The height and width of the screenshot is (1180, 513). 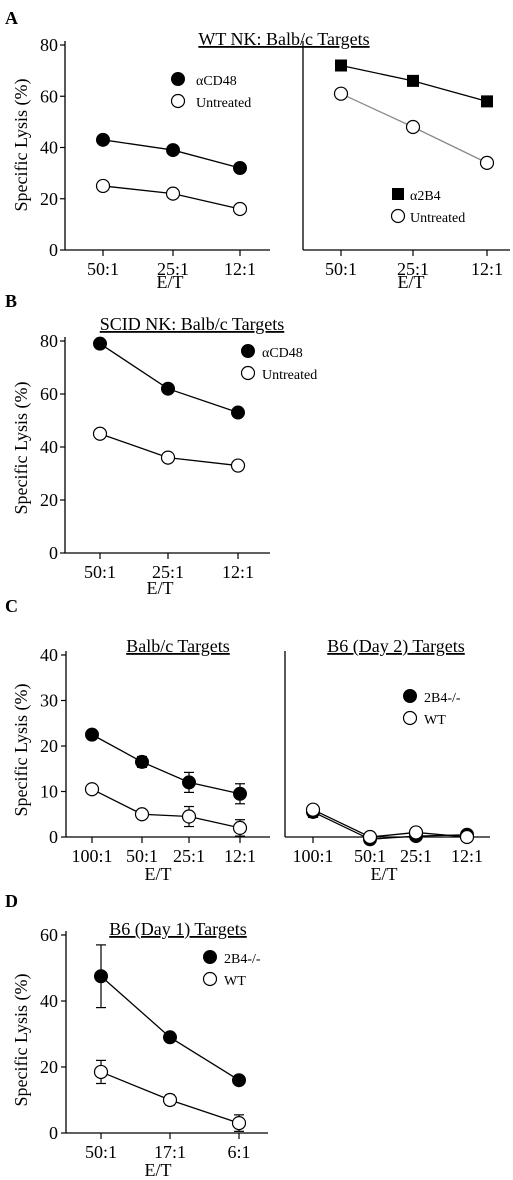 I want to click on panel-d-y-tick-label: 0, so click(x=53, y=1133).